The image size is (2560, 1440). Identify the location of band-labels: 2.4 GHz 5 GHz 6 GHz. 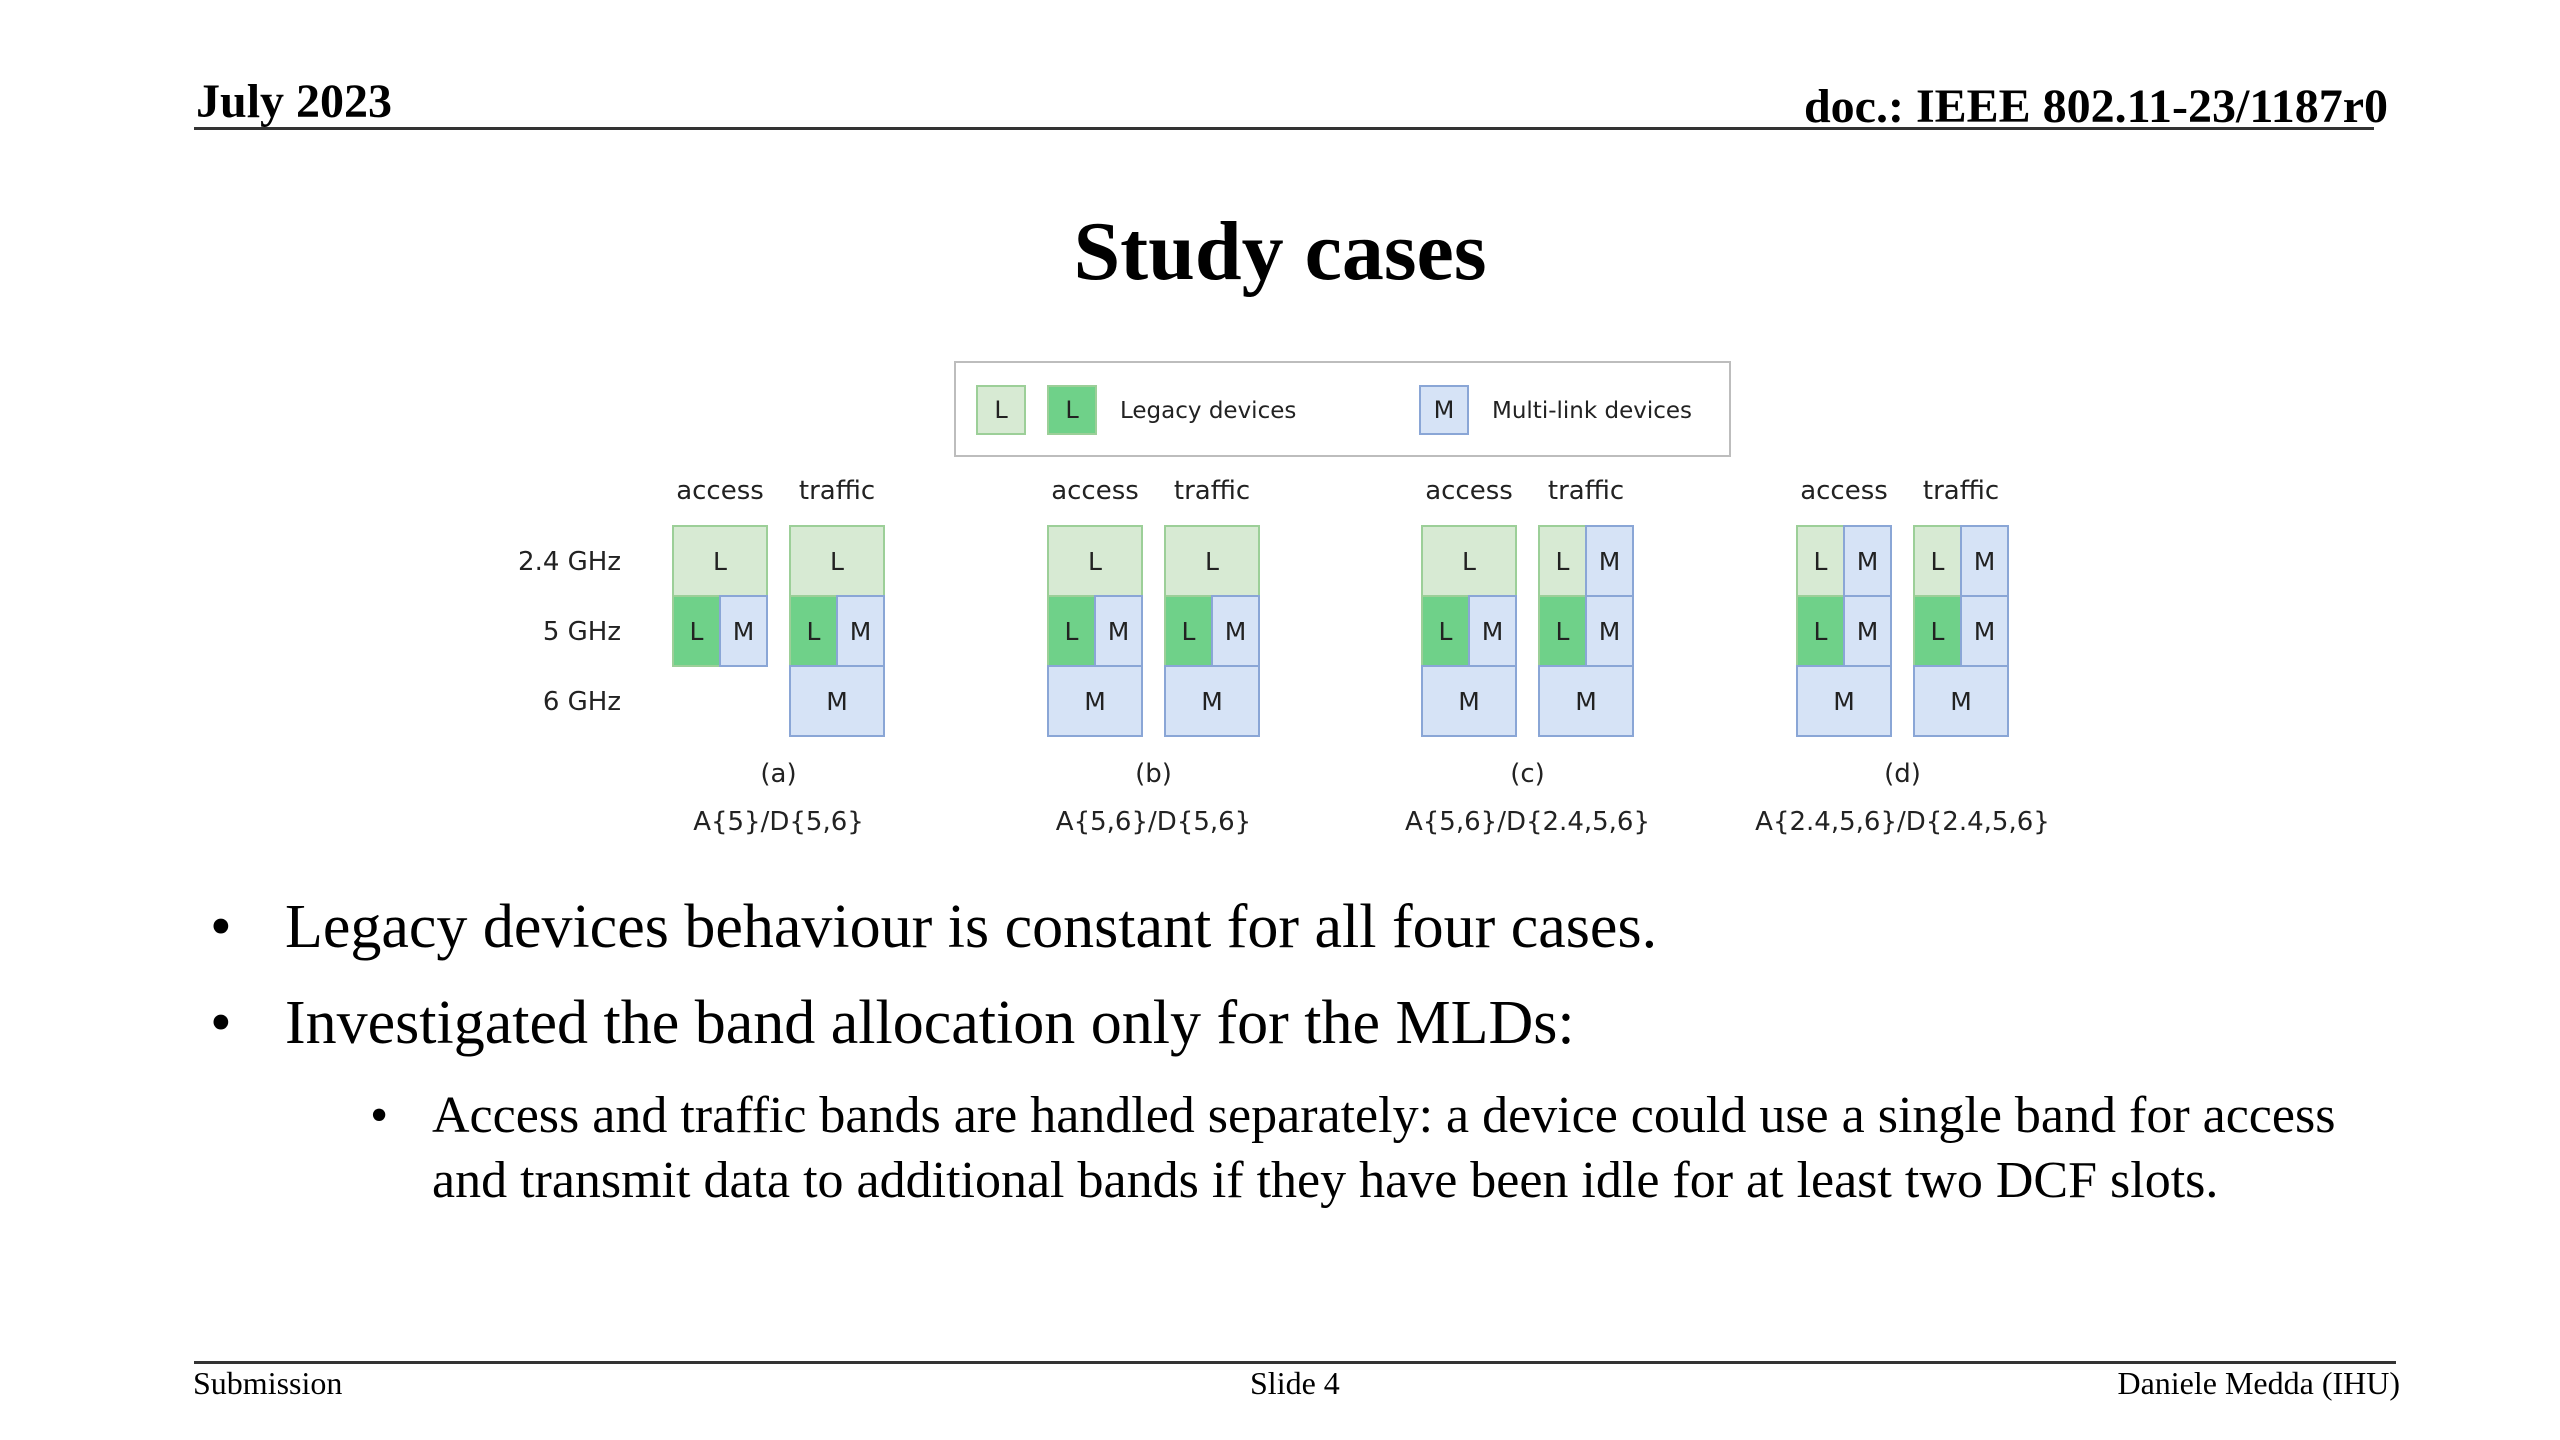
(569, 632).